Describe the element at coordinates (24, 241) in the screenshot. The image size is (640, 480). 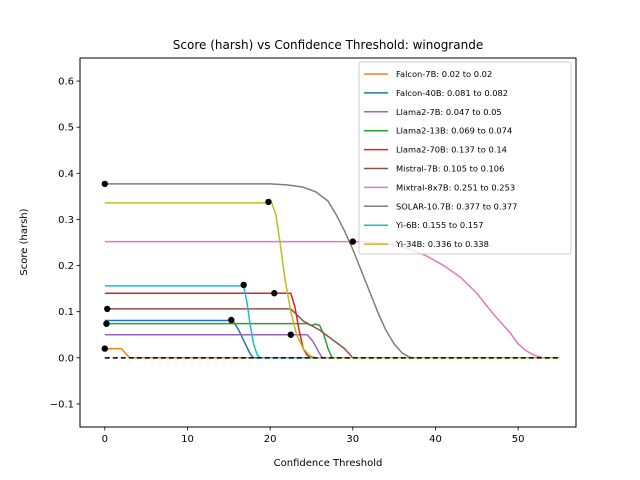
I see `y-axis-label: Score (harsh)` at that location.